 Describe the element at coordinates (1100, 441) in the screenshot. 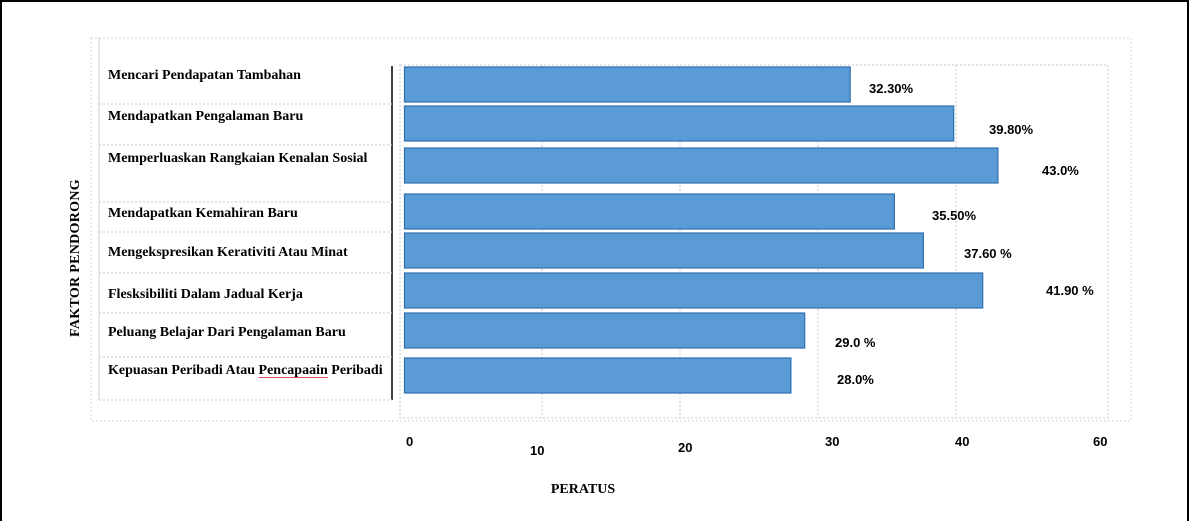

I see `x-tick-label: 60` at that location.